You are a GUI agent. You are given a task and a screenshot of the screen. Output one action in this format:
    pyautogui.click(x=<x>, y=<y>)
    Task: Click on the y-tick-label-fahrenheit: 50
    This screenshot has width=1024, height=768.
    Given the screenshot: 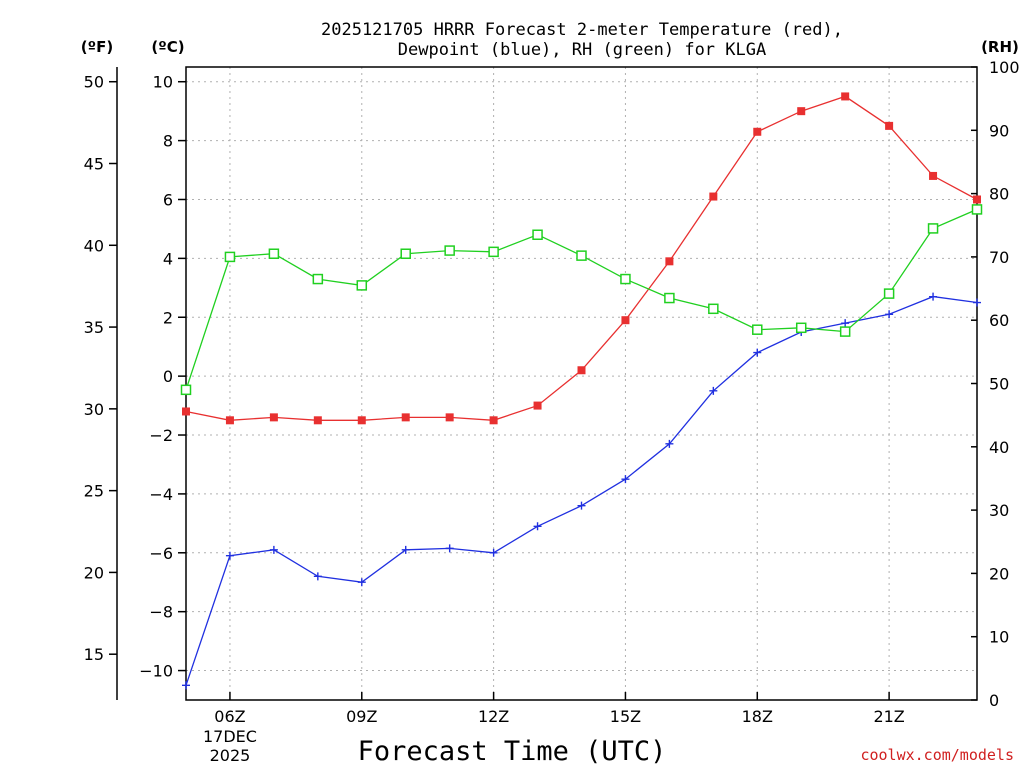 What is the action you would take?
    pyautogui.click(x=94, y=82)
    